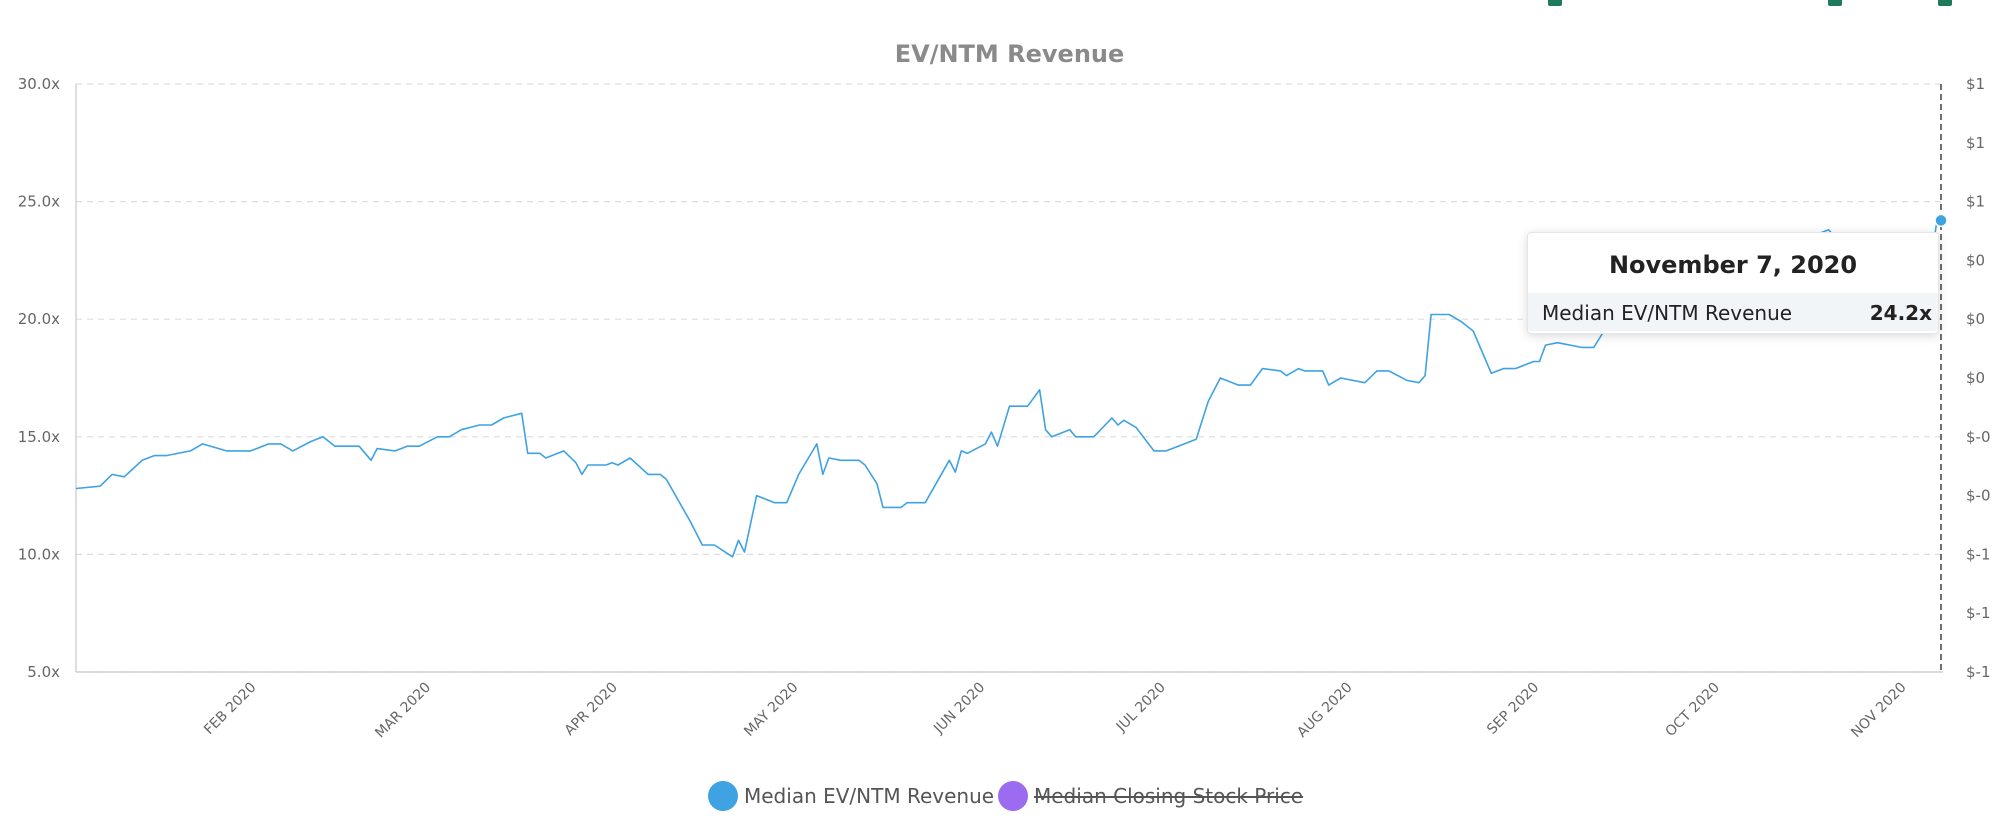 The image size is (2002, 818). What do you see at coordinates (1945, 3) in the screenshot?
I see `share-icon` at bounding box center [1945, 3].